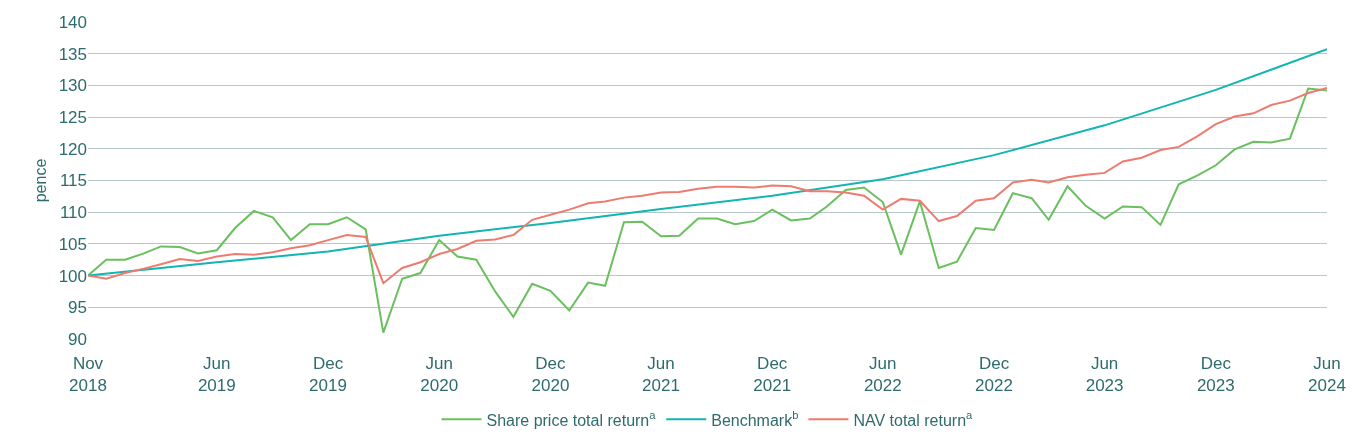 The width and height of the screenshot is (1358, 448). What do you see at coordinates (72, 244) in the screenshot?
I see `y-tick-label: 105` at bounding box center [72, 244].